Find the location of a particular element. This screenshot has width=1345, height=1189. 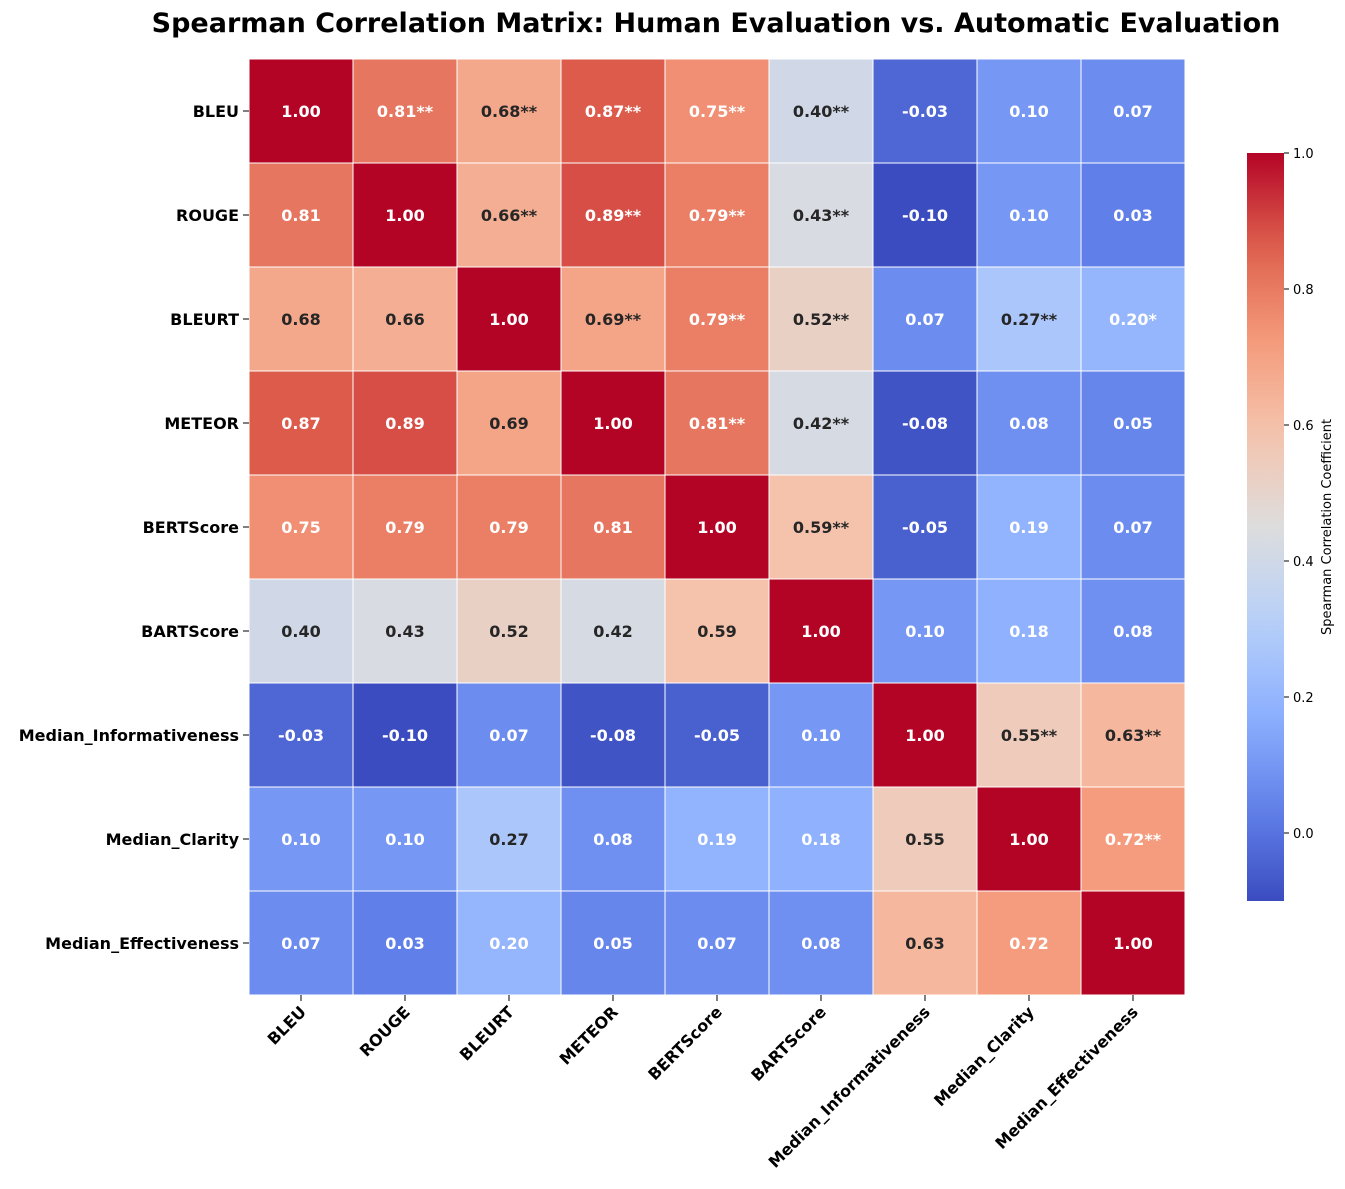

cell-value-label: 0.43** is located at coordinates (821, 215).